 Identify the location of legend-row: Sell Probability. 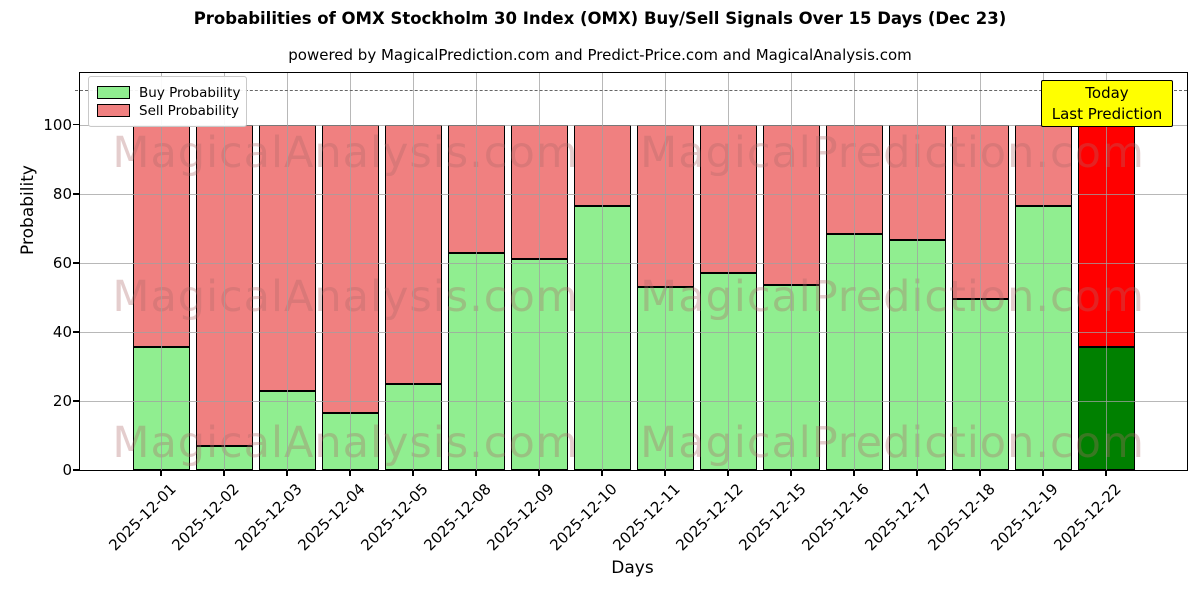
(168, 110).